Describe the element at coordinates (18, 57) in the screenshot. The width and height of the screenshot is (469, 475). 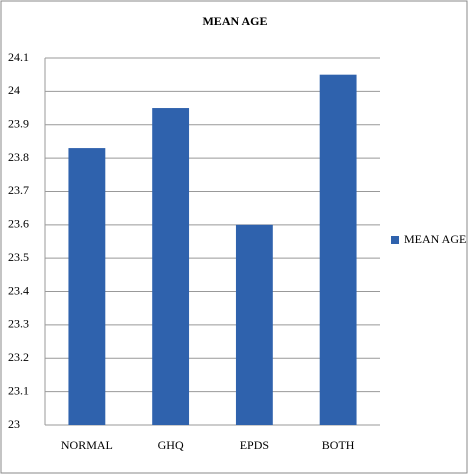
I see `y-tick-label: 24.1` at that location.